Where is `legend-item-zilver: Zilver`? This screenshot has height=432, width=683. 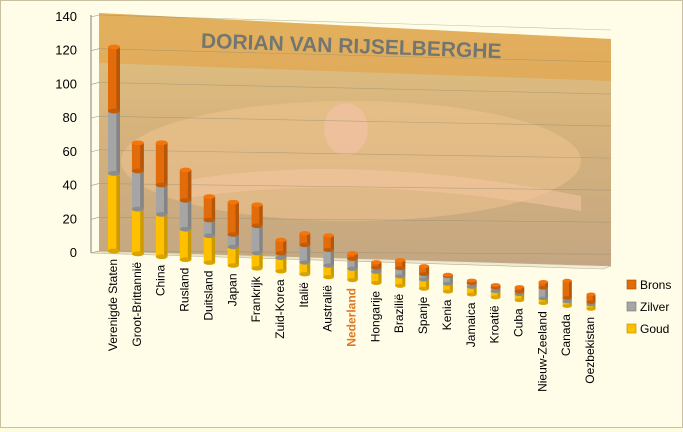
legend-item-zilver: Zilver is located at coordinates (647, 307).